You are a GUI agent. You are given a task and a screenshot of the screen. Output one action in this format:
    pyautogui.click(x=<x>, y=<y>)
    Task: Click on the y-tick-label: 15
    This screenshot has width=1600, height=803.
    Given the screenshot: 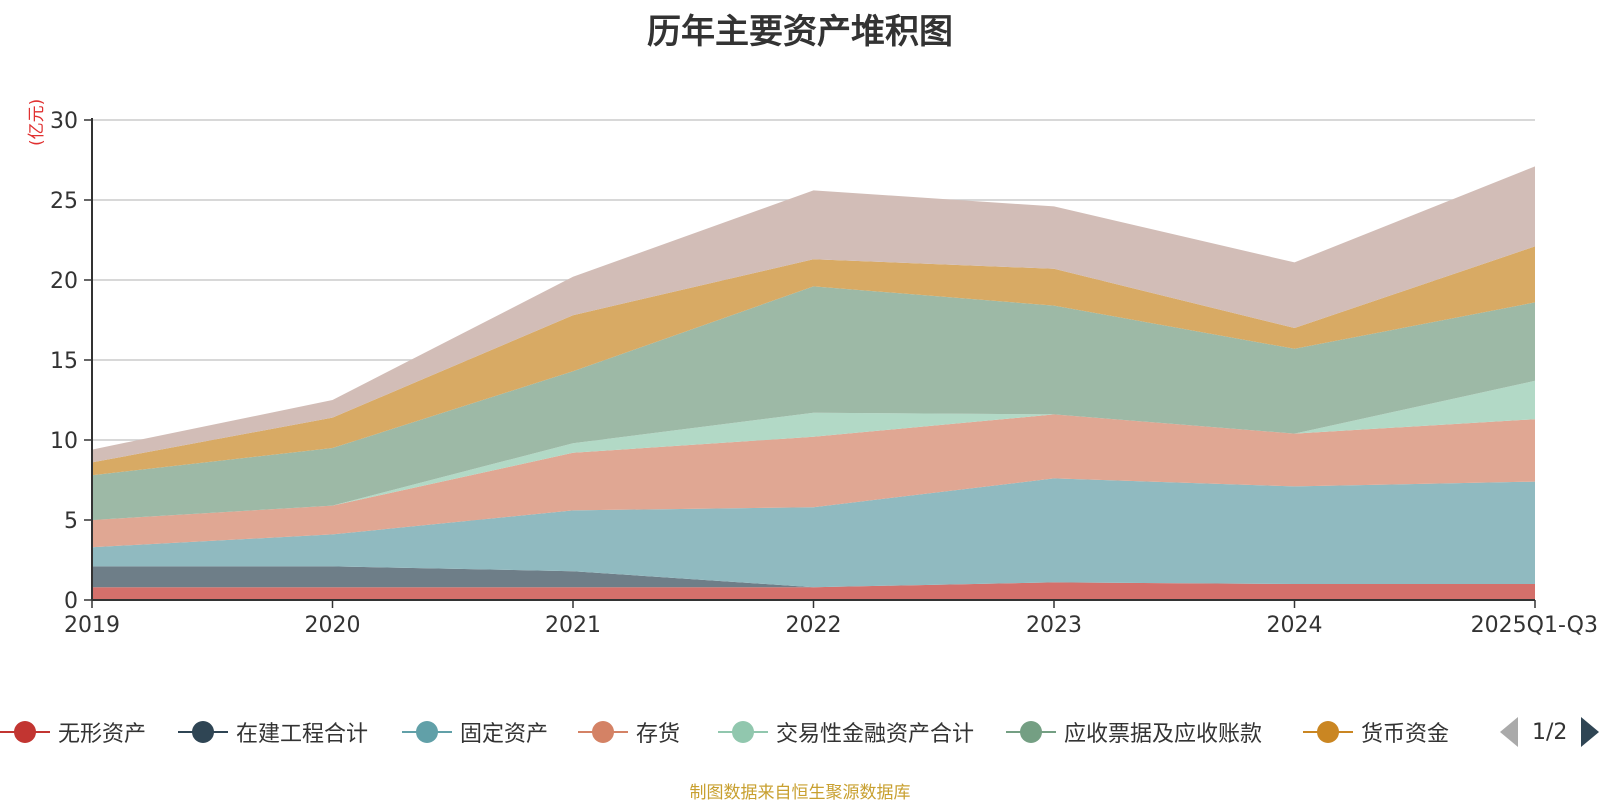 What is the action you would take?
    pyautogui.click(x=64, y=361)
    